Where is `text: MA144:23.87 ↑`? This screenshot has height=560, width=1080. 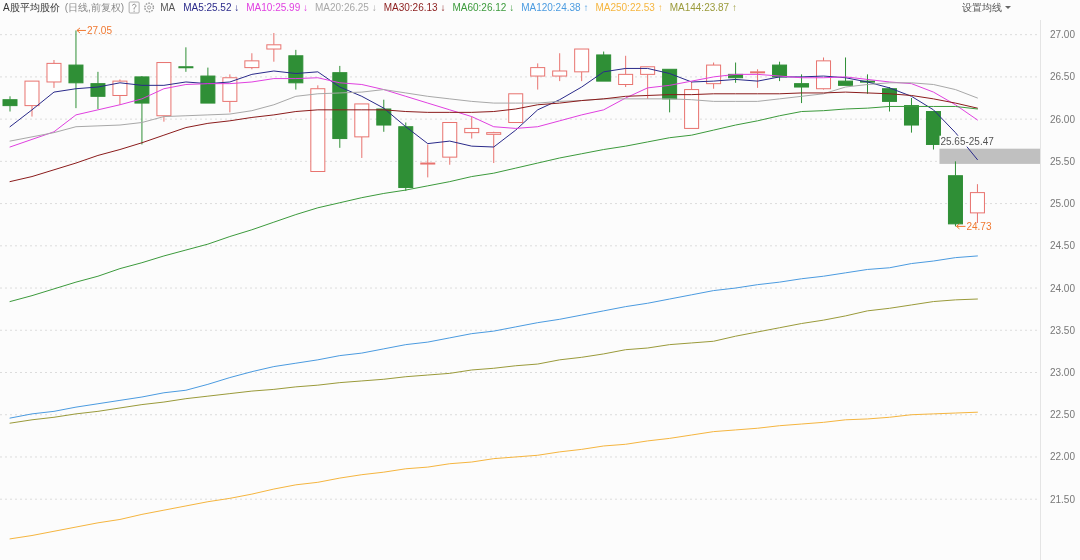
text: MA144:23.87 ↑ is located at coordinates (703, 7).